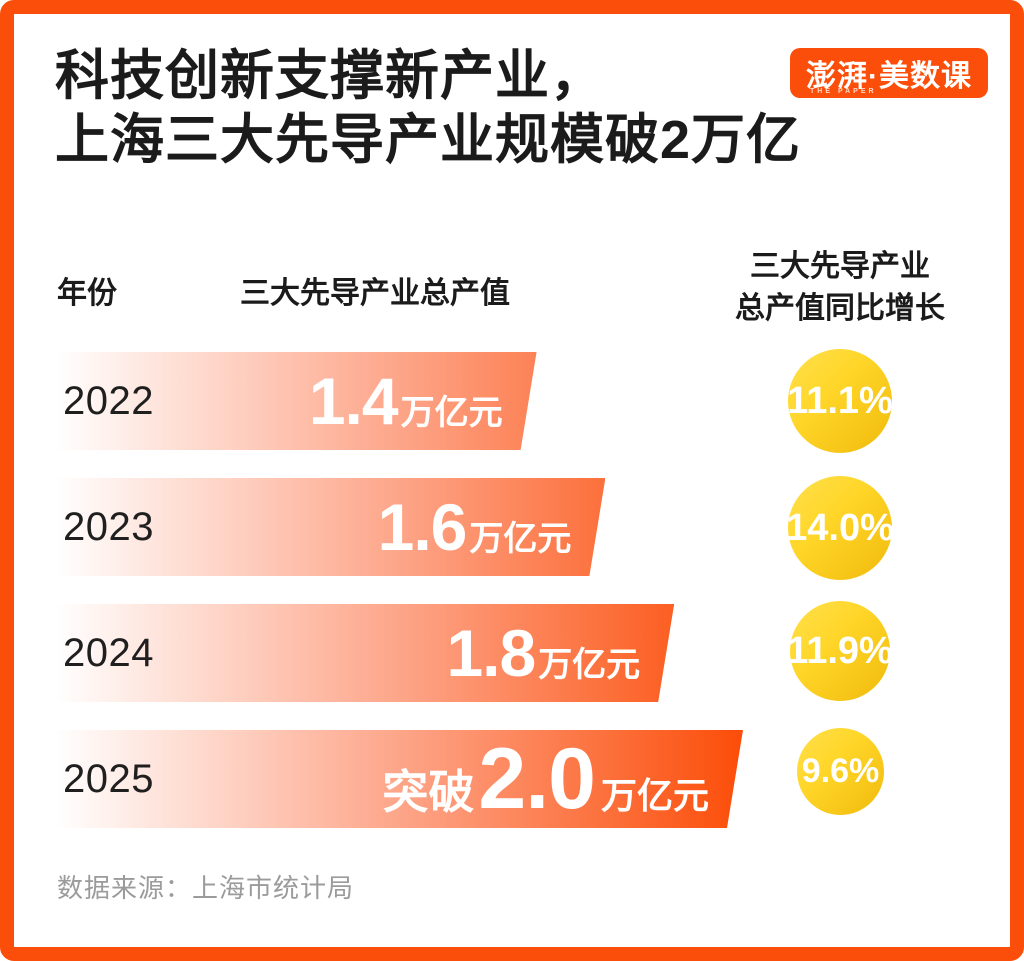 The image size is (1024, 961). What do you see at coordinates (108, 652) in the screenshot?
I see `year-label: 2024` at bounding box center [108, 652].